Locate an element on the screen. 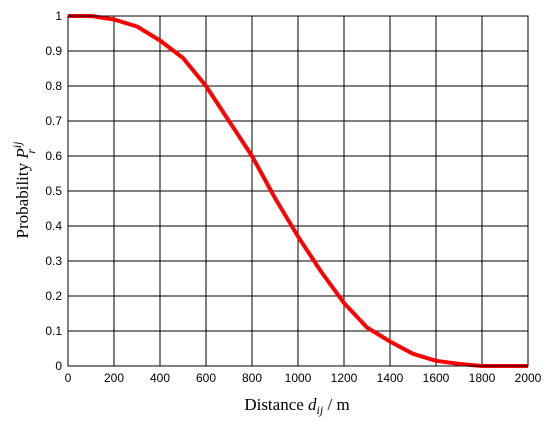 The height and width of the screenshot is (425, 550). x-tick-label: 1400 is located at coordinates (390, 378).